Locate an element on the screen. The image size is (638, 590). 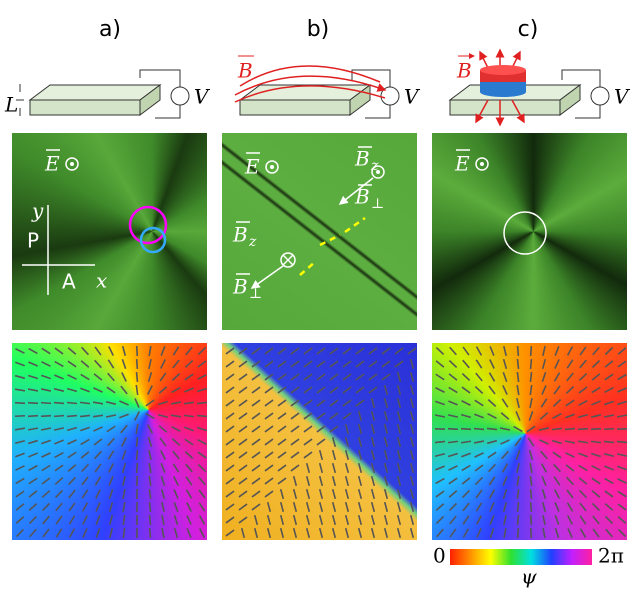
magnet-label: B is located at coordinates (464, 71).